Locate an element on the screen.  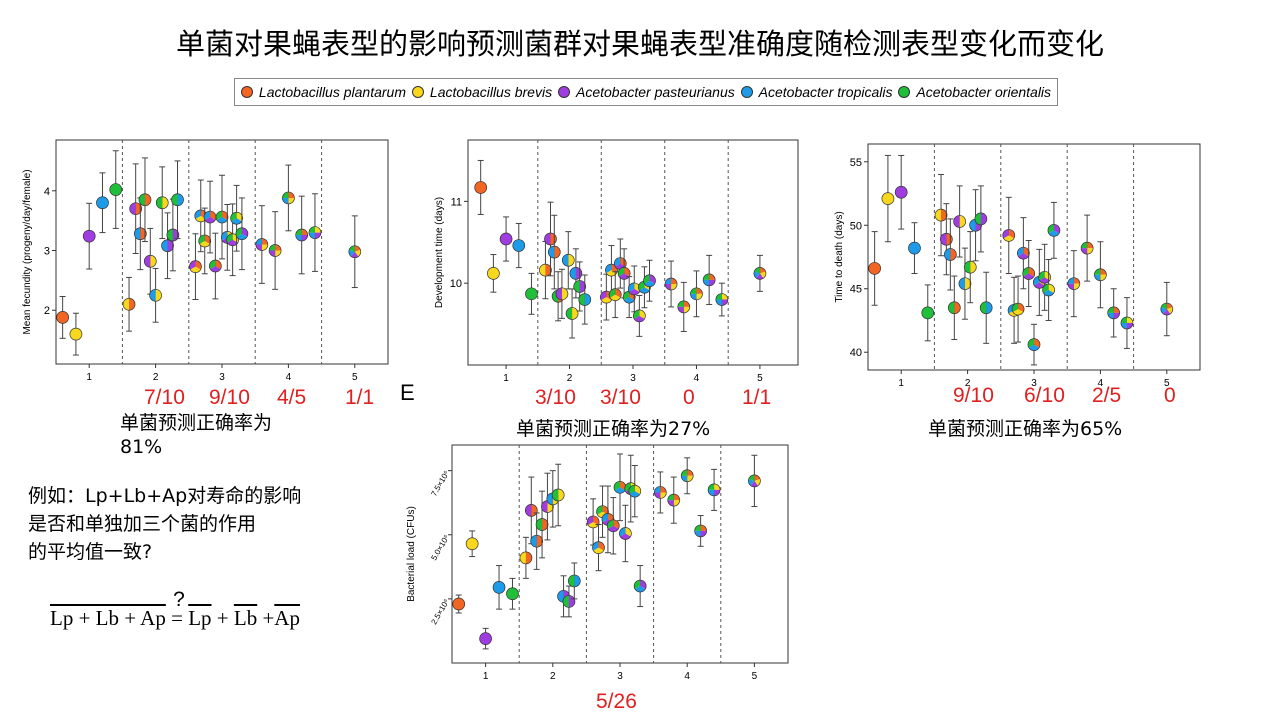
fecundity-ratio-4: 4/5 is located at coordinates (292, 397).